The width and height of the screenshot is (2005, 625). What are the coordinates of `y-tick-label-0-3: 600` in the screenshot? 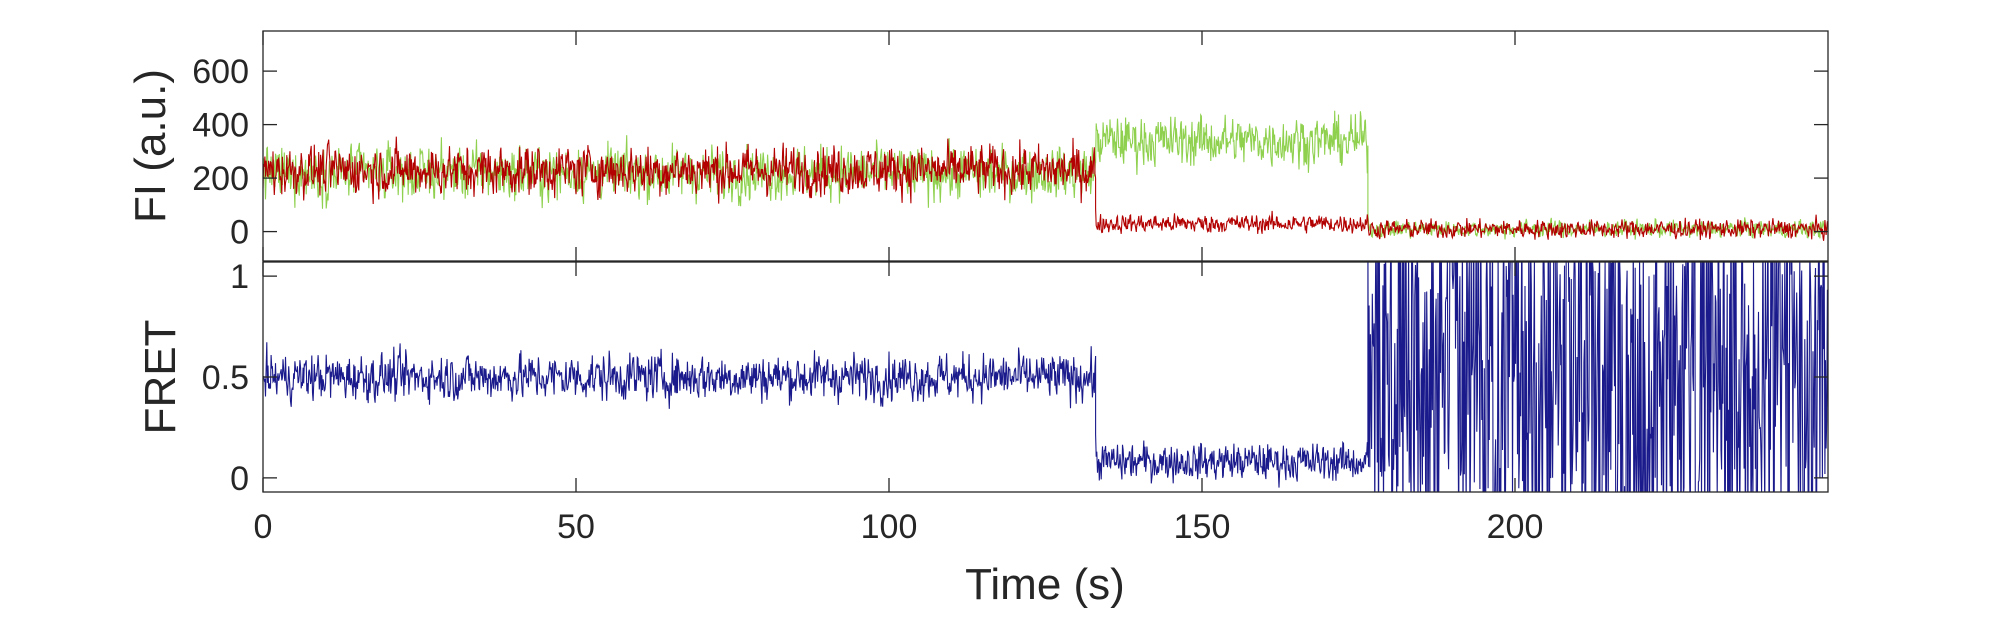 It's located at (220, 72).